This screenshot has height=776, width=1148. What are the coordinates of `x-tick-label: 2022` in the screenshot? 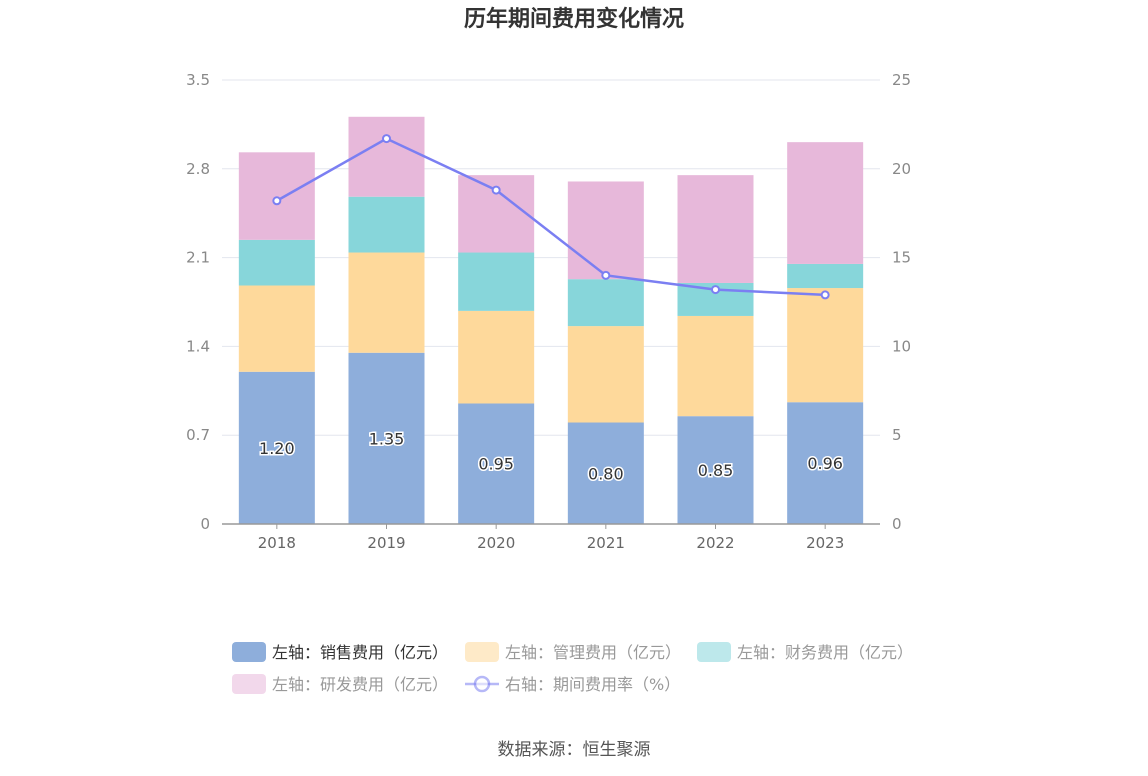 It's located at (715, 543).